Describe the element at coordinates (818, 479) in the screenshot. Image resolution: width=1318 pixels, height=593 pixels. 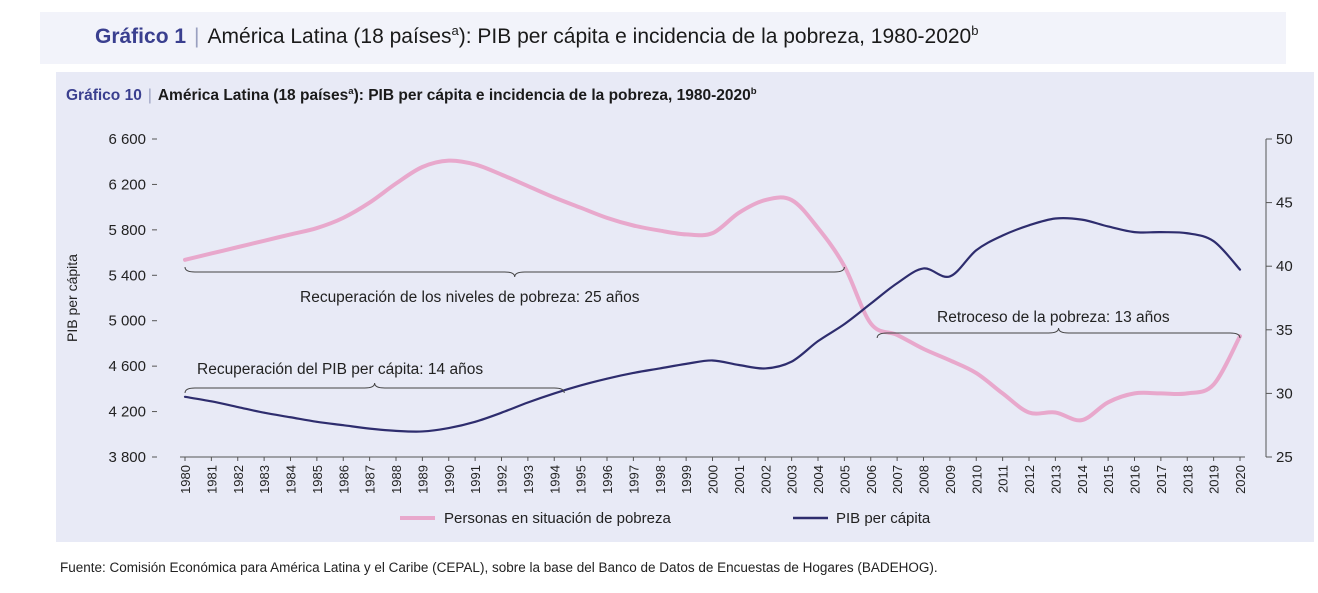
I see `x-tick-label: 2004` at that location.